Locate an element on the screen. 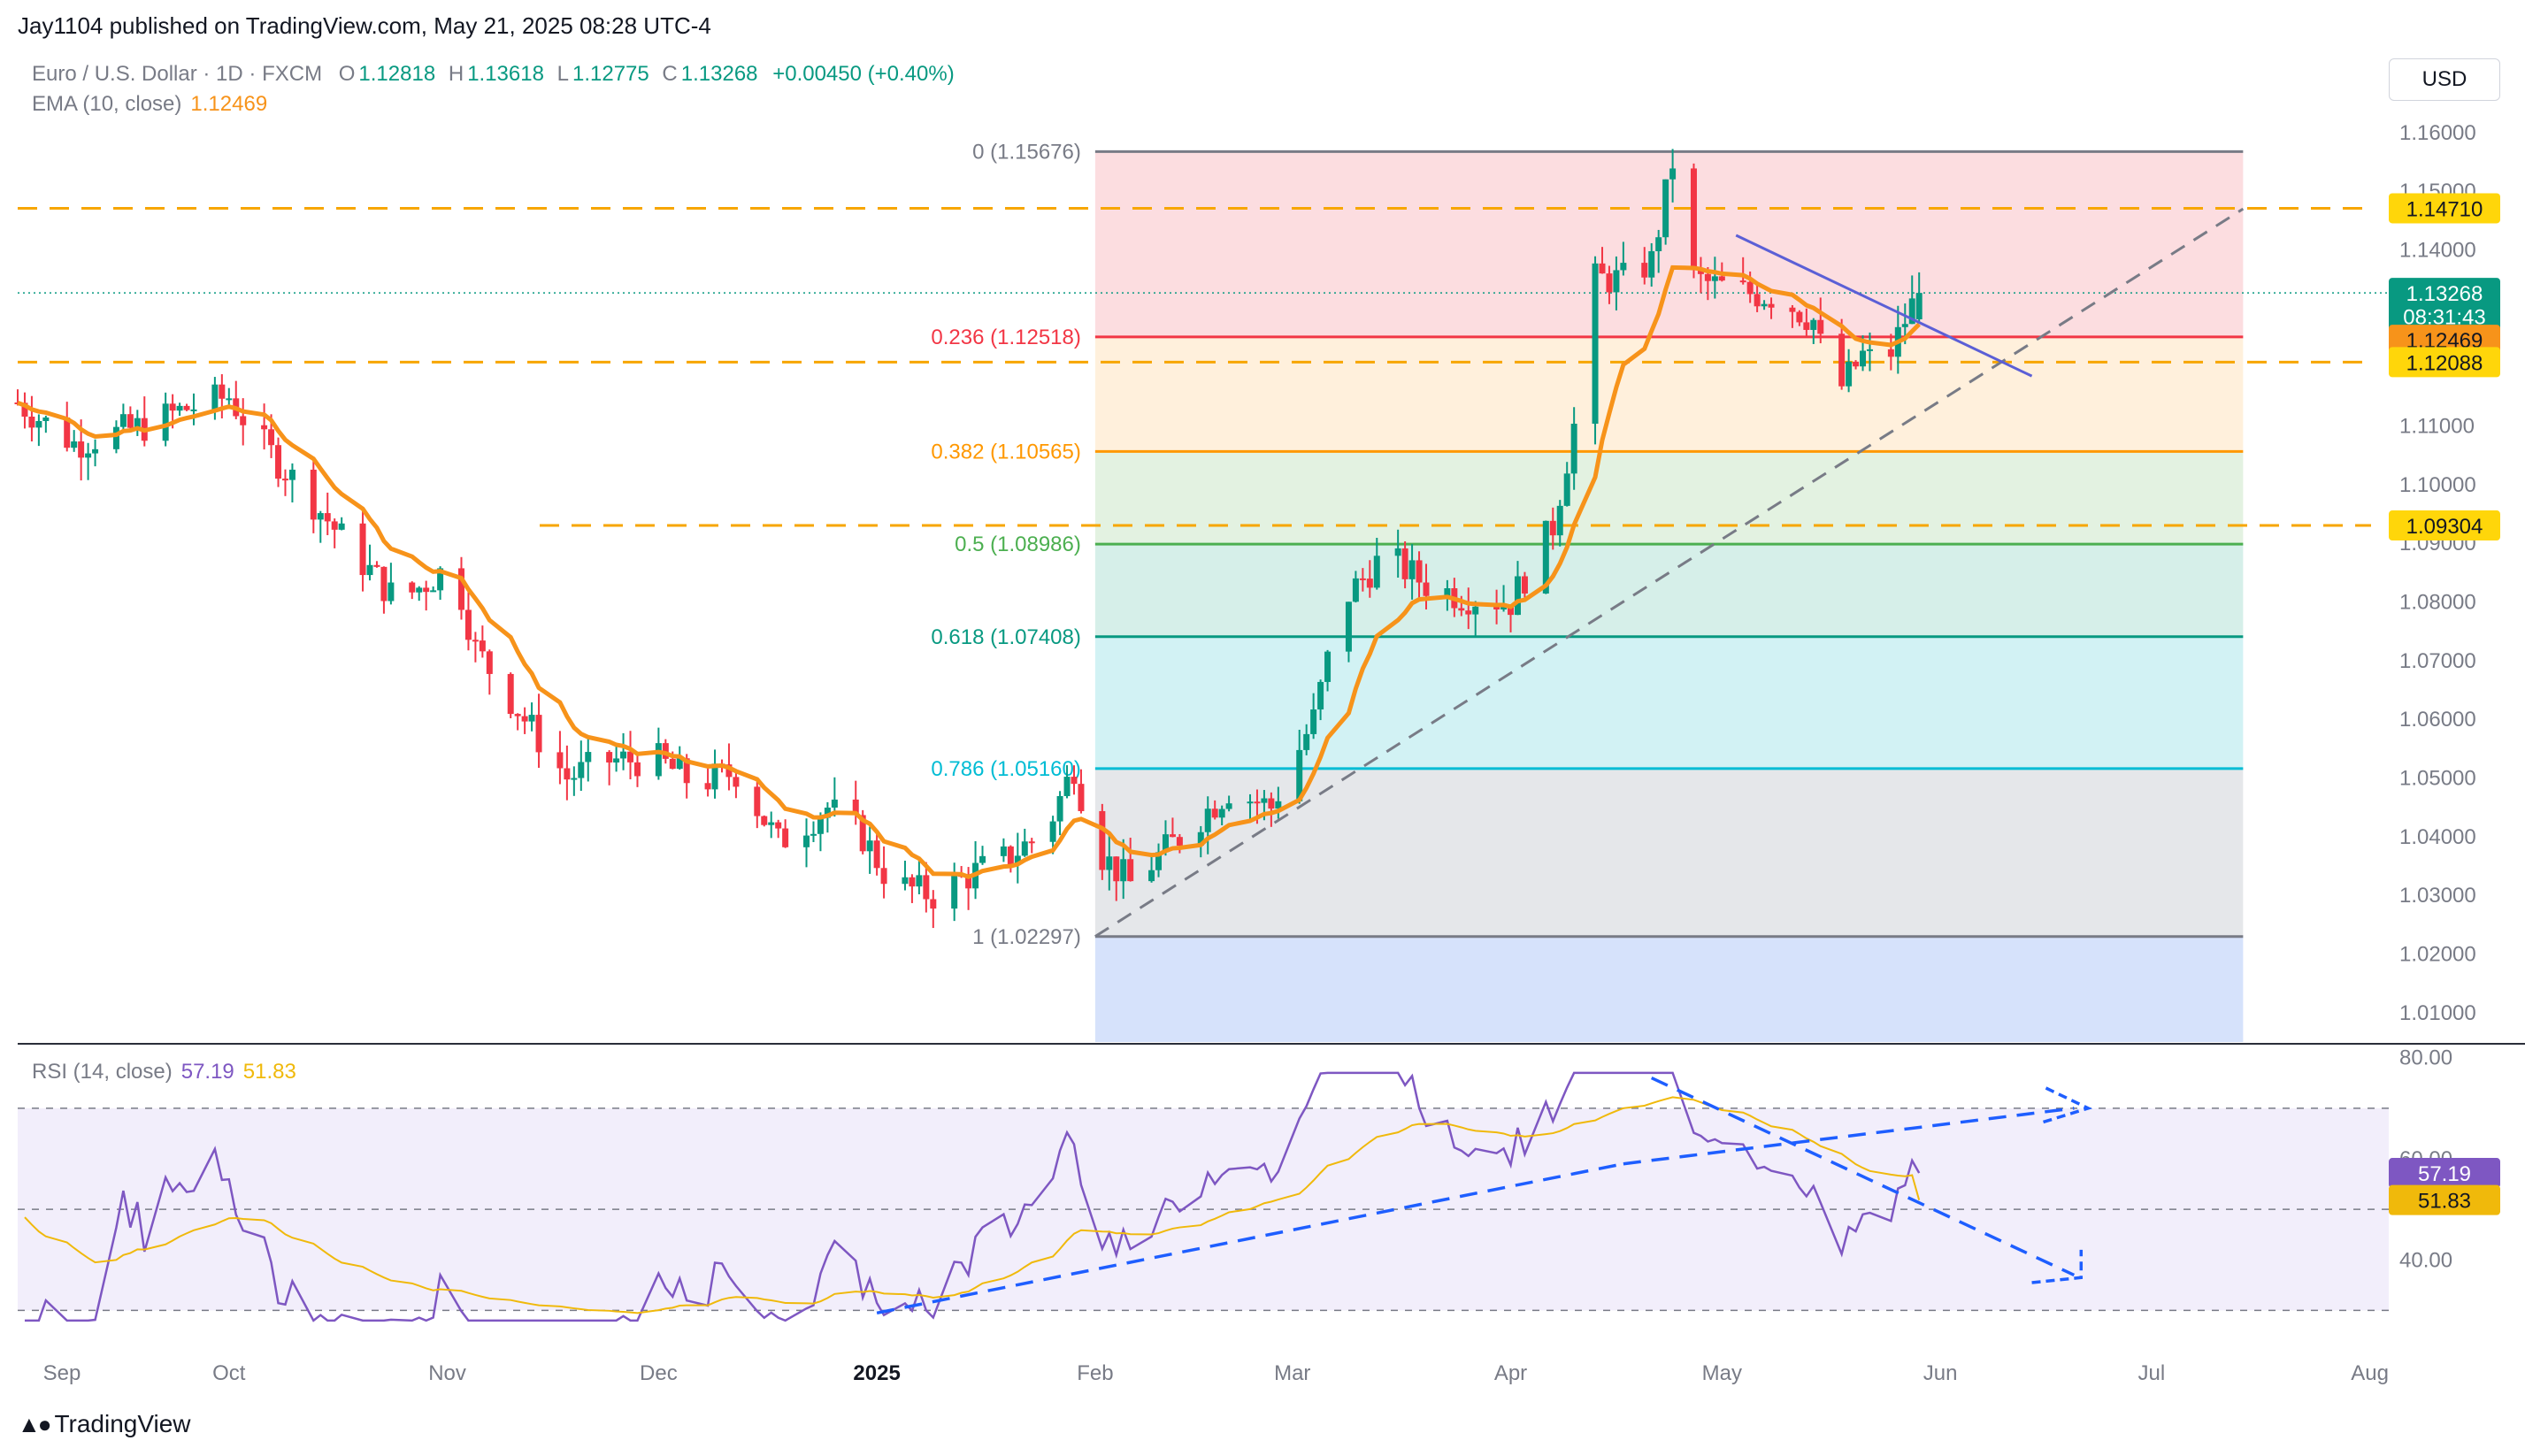 The height and width of the screenshot is (1456, 2525). rsi-rising-trendline is located at coordinates (1250, 1238).